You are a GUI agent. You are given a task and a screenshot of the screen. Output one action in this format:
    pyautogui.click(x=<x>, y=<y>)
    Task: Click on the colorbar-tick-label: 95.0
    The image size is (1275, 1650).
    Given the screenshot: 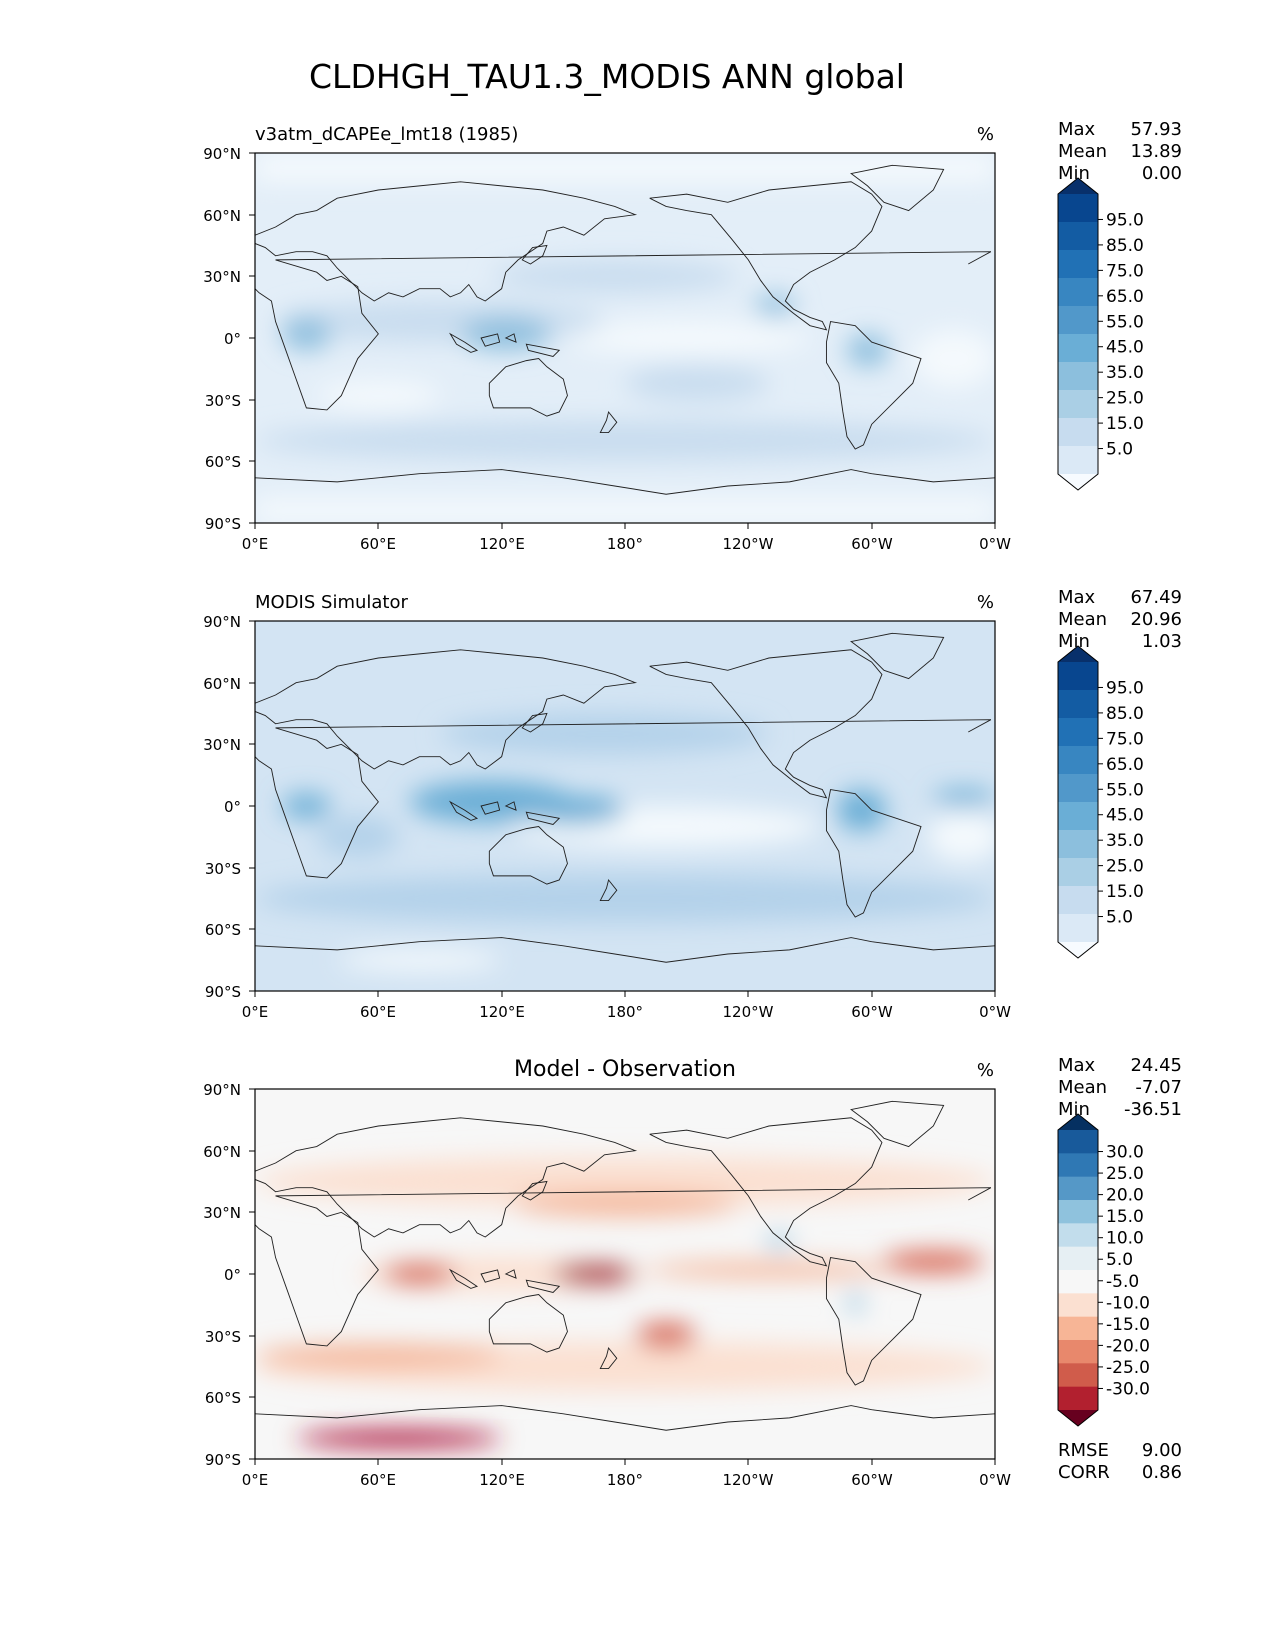 What is the action you would take?
    pyautogui.click(x=1125, y=220)
    